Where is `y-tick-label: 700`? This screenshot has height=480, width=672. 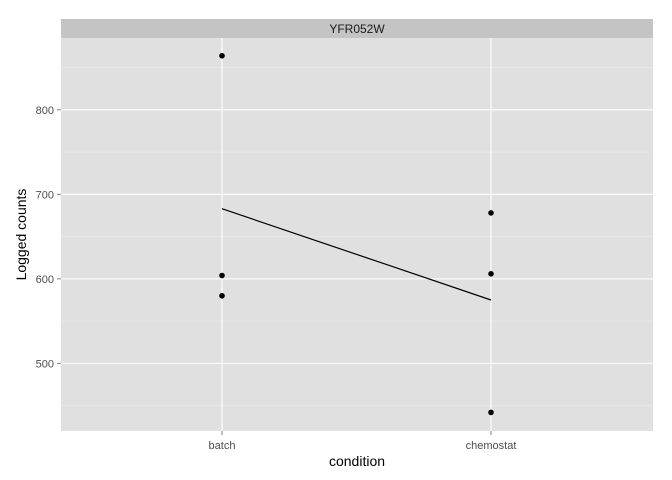
y-tick-label: 700 is located at coordinates (45, 195).